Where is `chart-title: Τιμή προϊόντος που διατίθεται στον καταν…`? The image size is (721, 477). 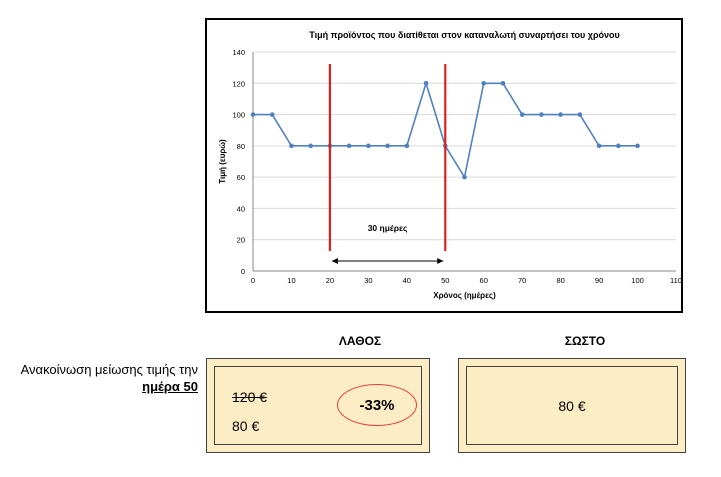
chart-title: Τιμή προϊόντος που διατίθεται στον καταν… is located at coordinates (464, 35).